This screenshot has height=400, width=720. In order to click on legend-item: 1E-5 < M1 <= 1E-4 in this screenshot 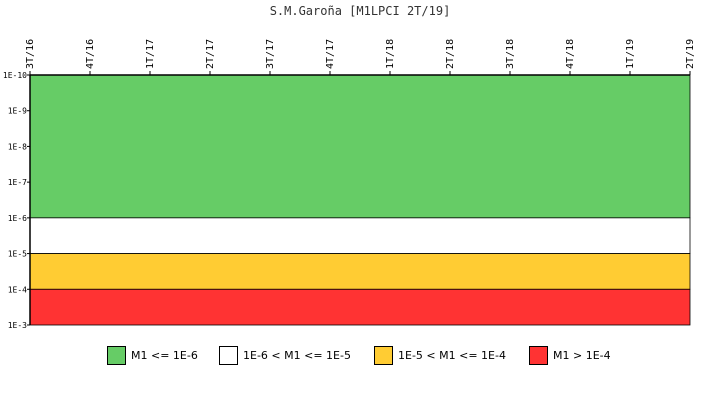, I will do `click(440, 355)`.